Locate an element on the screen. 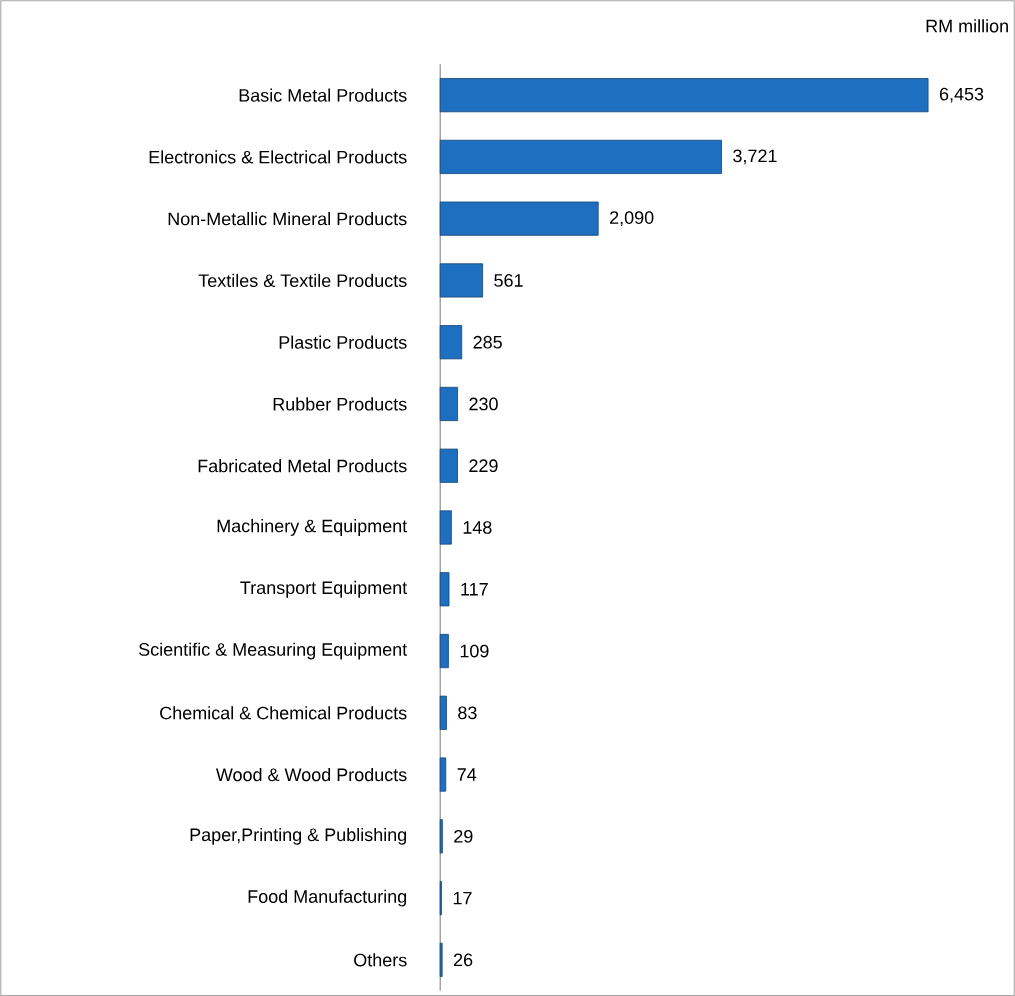 This screenshot has width=1015, height=996. y-tick-label: Transport Equipment is located at coordinates (324, 589).